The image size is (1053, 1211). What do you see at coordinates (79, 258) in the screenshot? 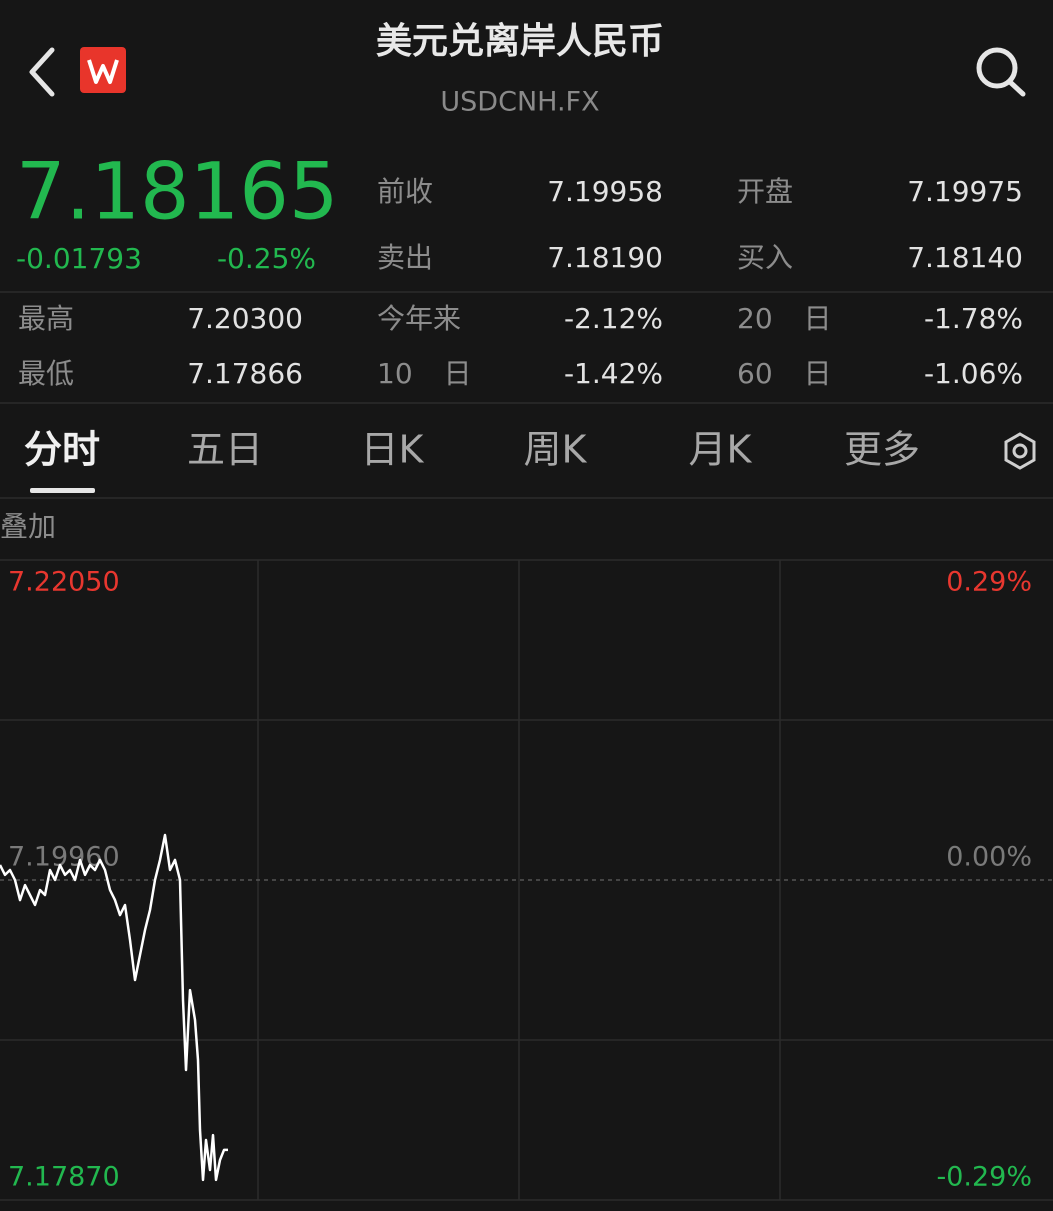
I see `change: -0.01793` at bounding box center [79, 258].